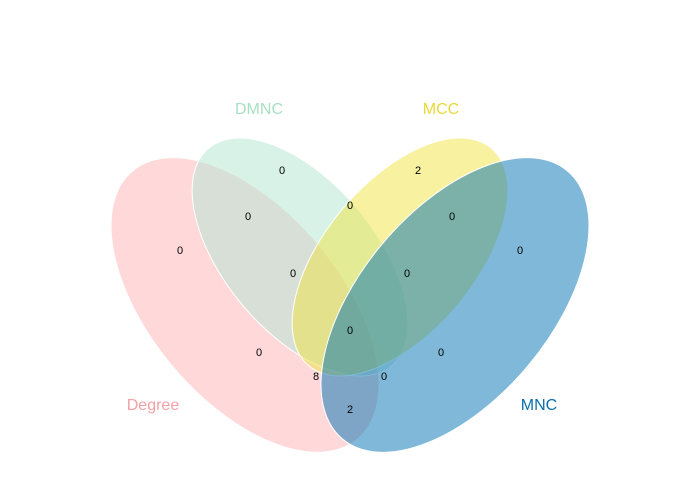  Describe the element at coordinates (418, 171) in the screenshot. I see `region-count-mcc: 2` at that location.